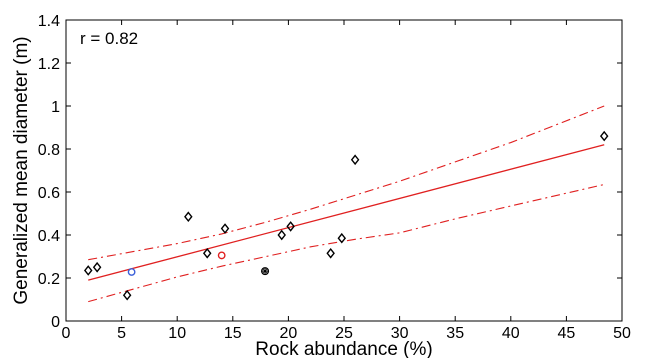 The height and width of the screenshot is (358, 660). Describe the element at coordinates (109, 38) in the screenshot. I see `correlation-annotation: r = 0.82` at that location.